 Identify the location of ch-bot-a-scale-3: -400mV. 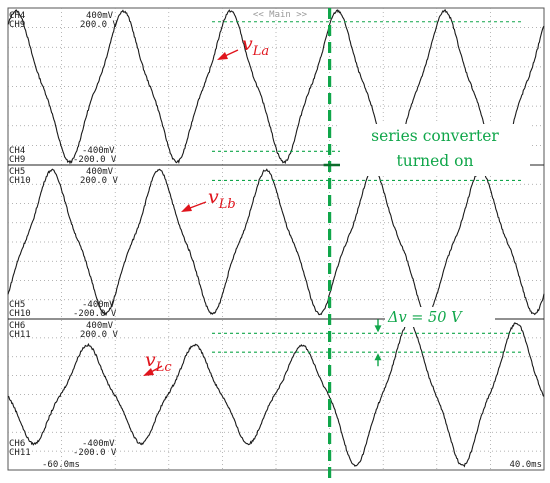
(98, 444).